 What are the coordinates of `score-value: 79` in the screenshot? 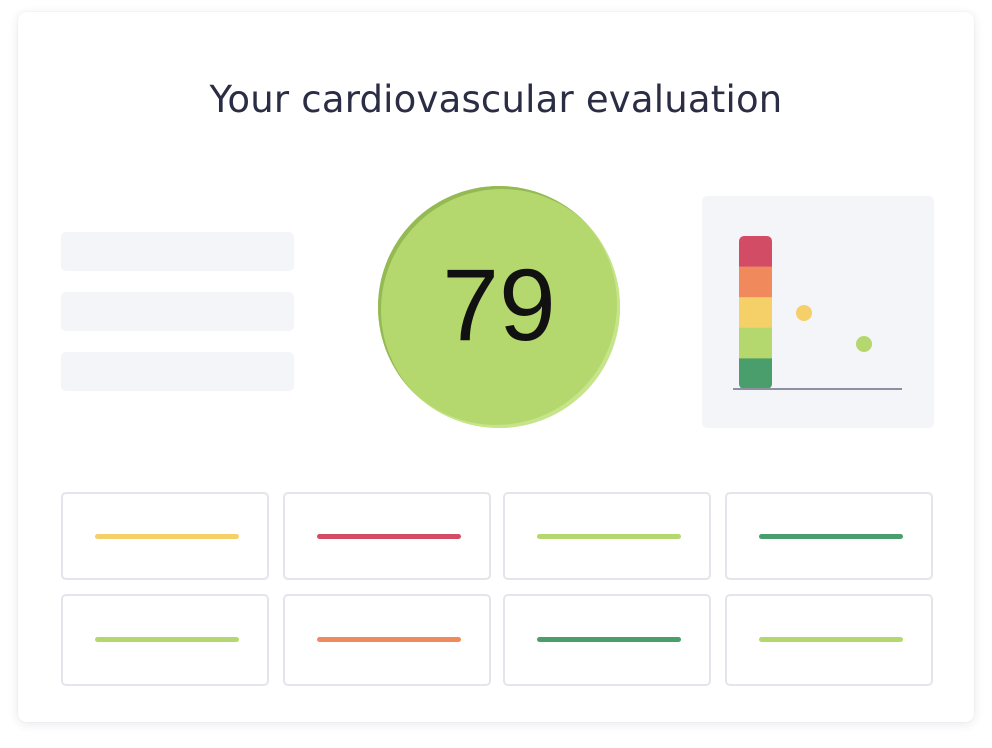 It's located at (499, 305).